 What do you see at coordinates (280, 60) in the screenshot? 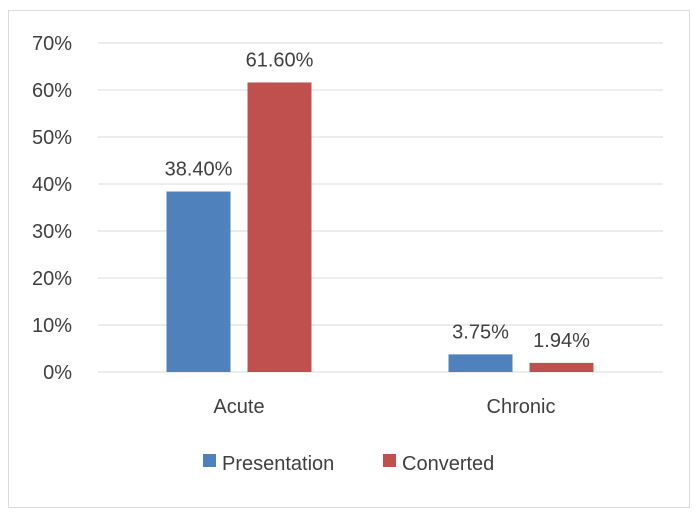
I see `data-label: 61.60%` at bounding box center [280, 60].